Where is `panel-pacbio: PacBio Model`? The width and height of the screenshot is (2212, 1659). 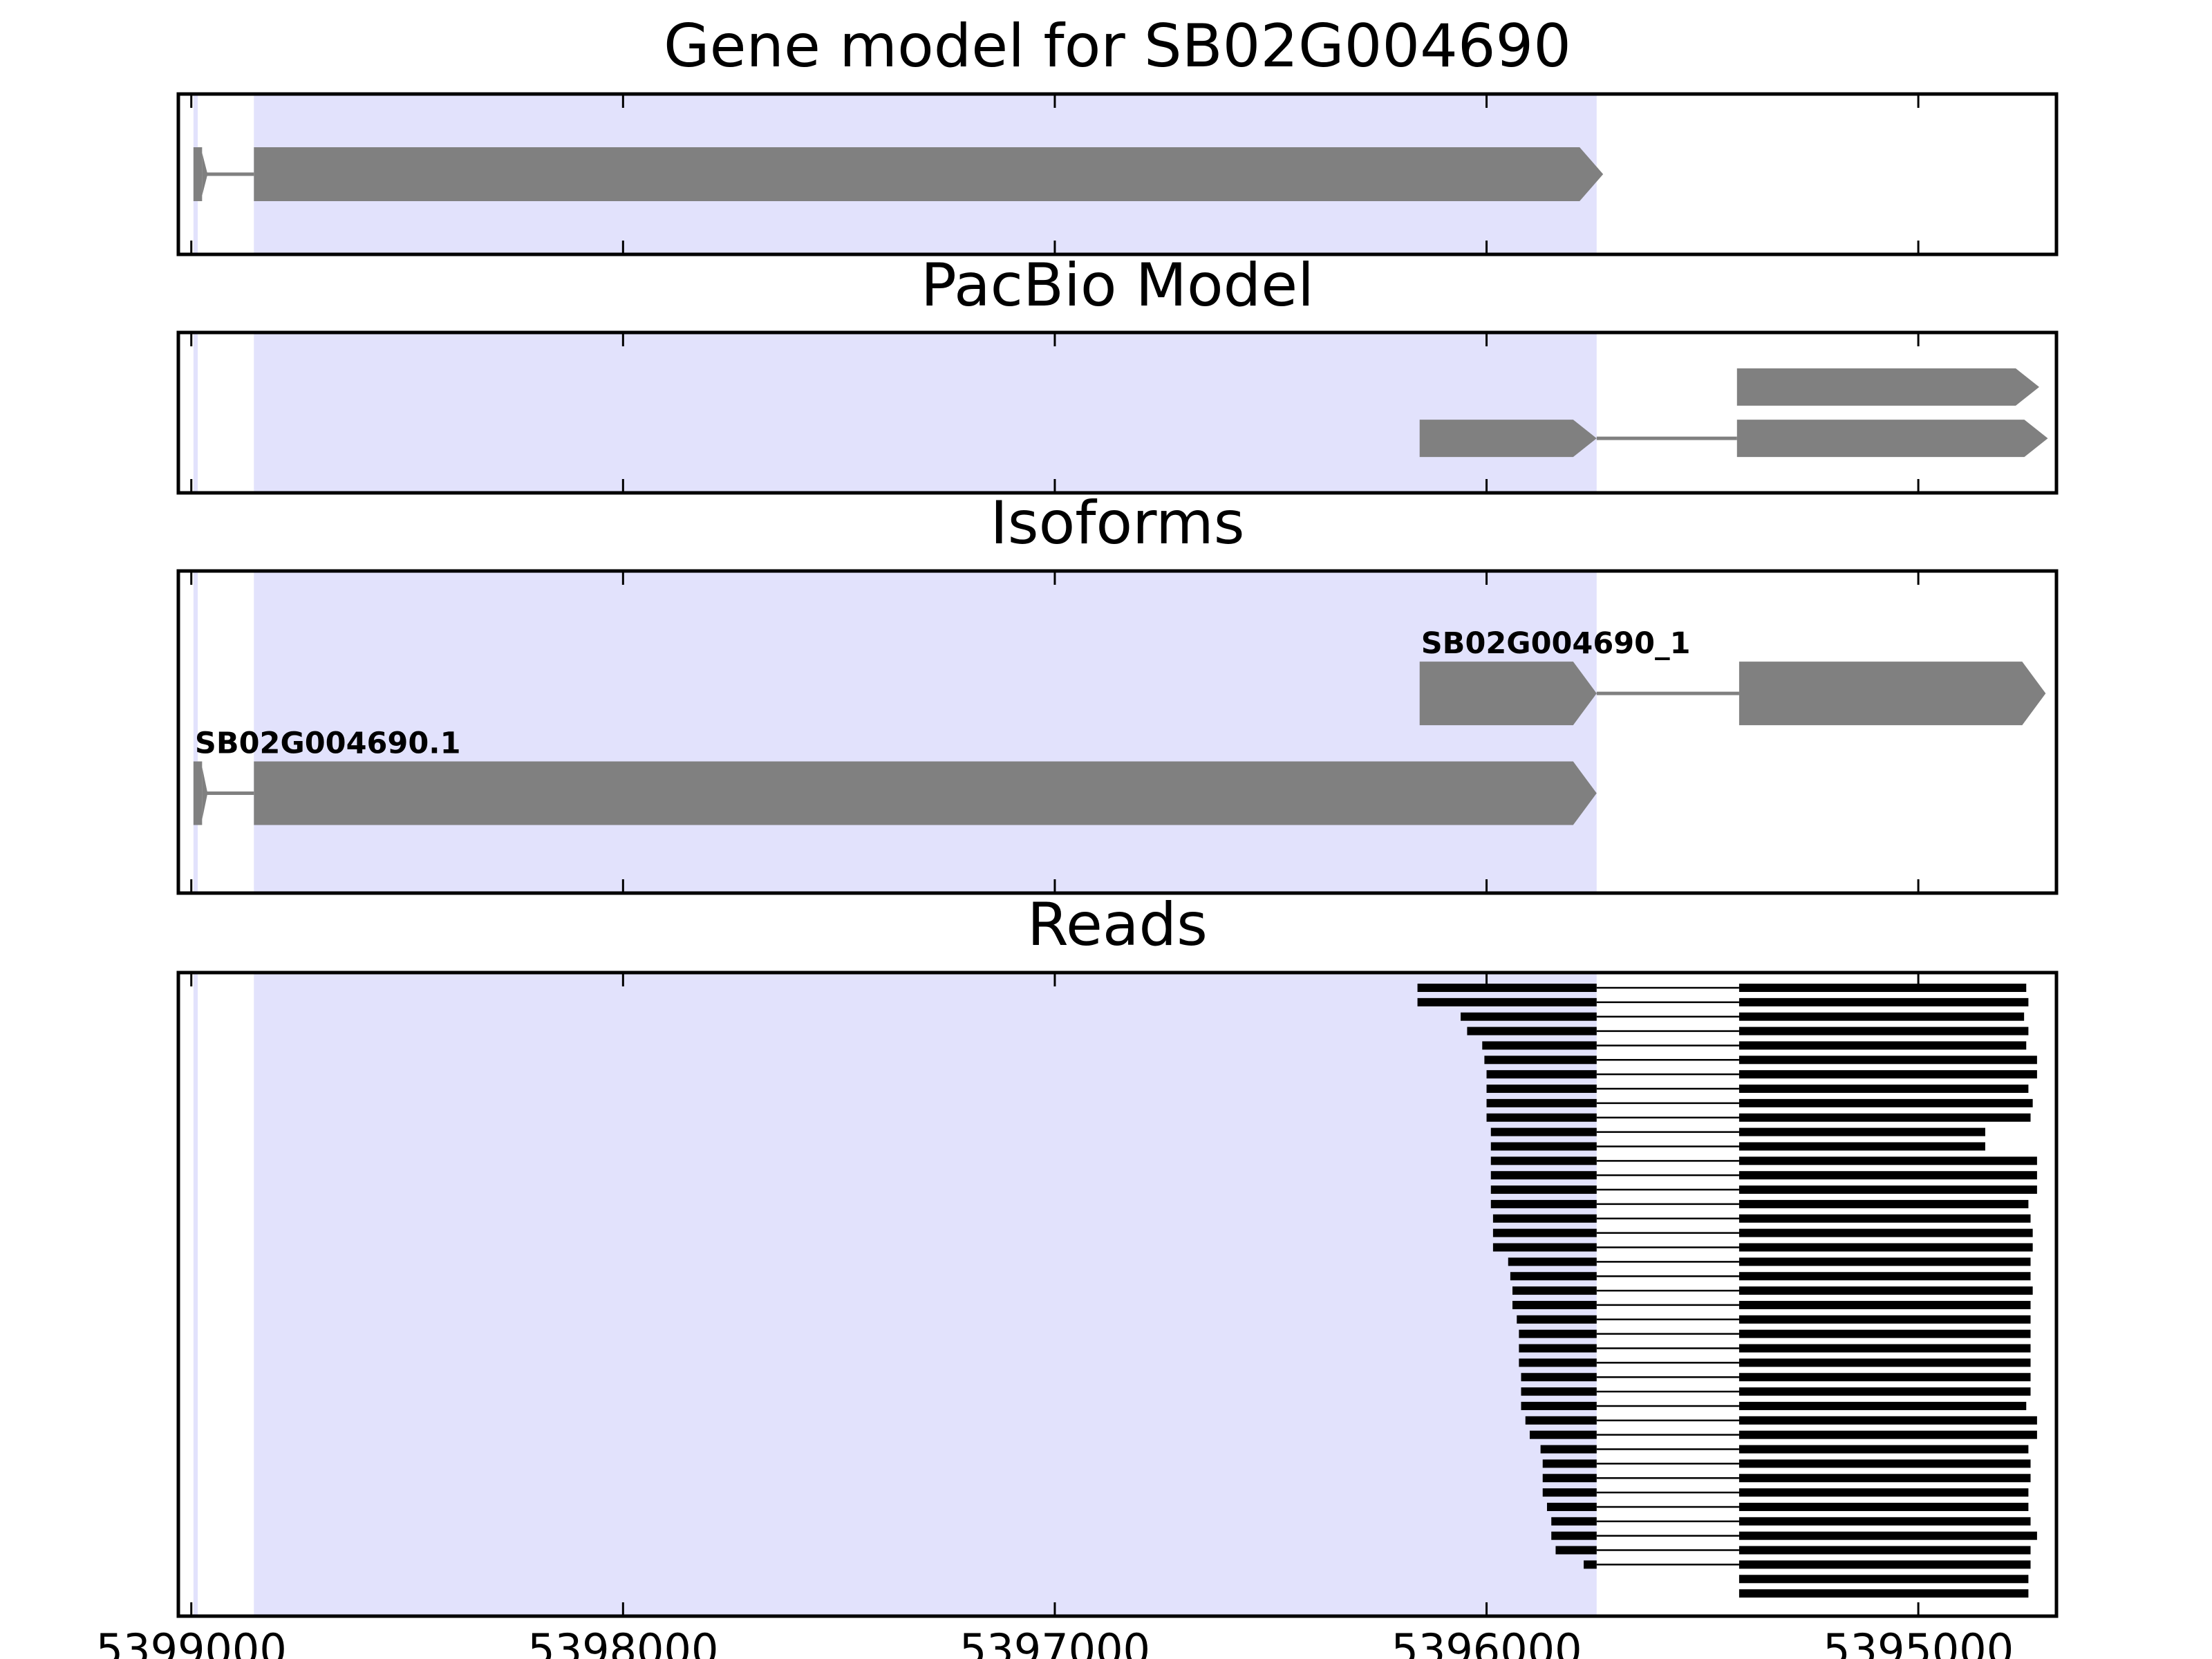
panel-pacbio: PacBio Model is located at coordinates (1117, 373).